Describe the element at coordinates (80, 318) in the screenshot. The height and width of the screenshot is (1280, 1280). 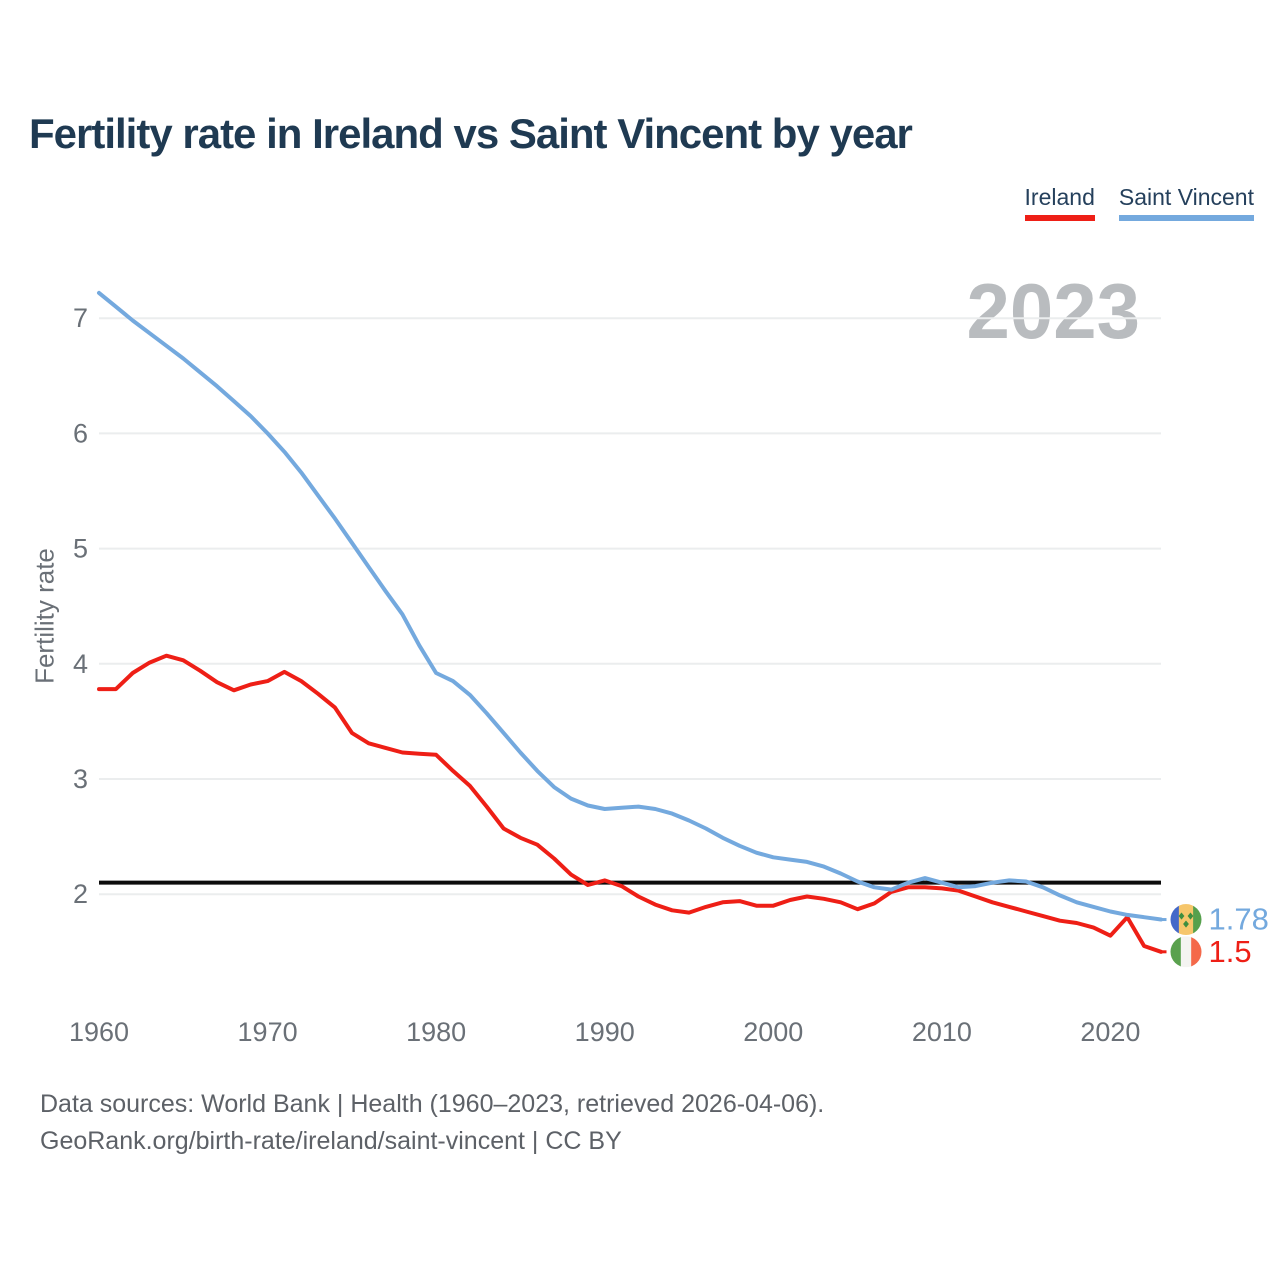
I see `y-tick-label-7: 7` at that location.